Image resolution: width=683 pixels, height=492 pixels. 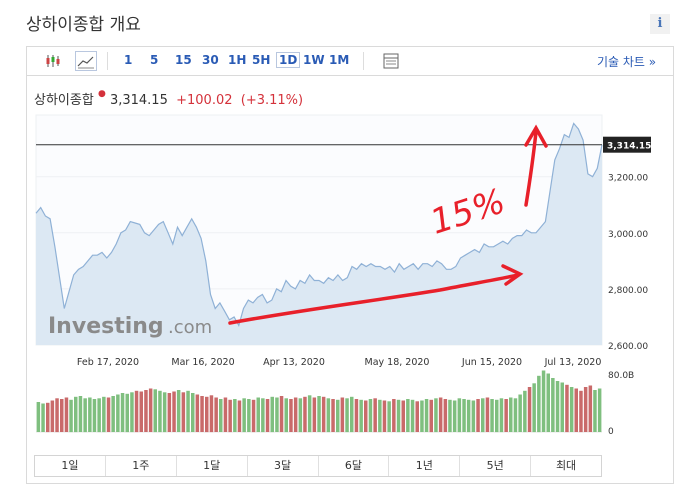 What do you see at coordinates (294, 362) in the screenshot?
I see `x-tick-label: Apr 13, 2020` at bounding box center [294, 362].